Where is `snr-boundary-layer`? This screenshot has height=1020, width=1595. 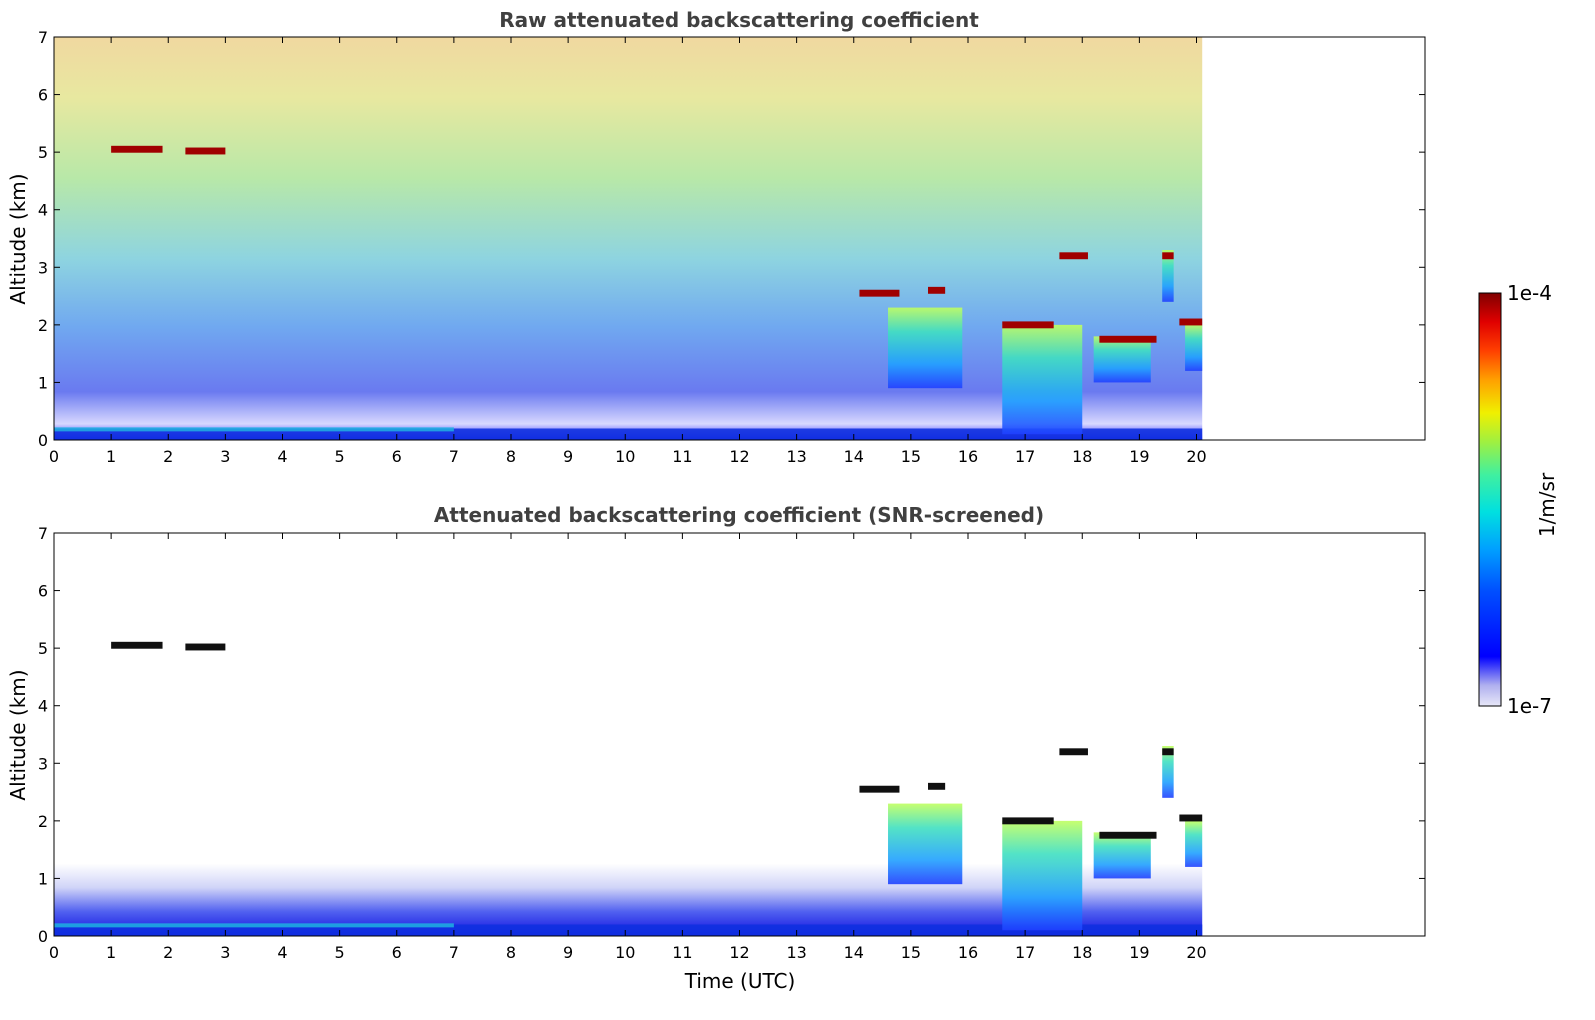
snr-boundary-layer is located at coordinates (628, 930).